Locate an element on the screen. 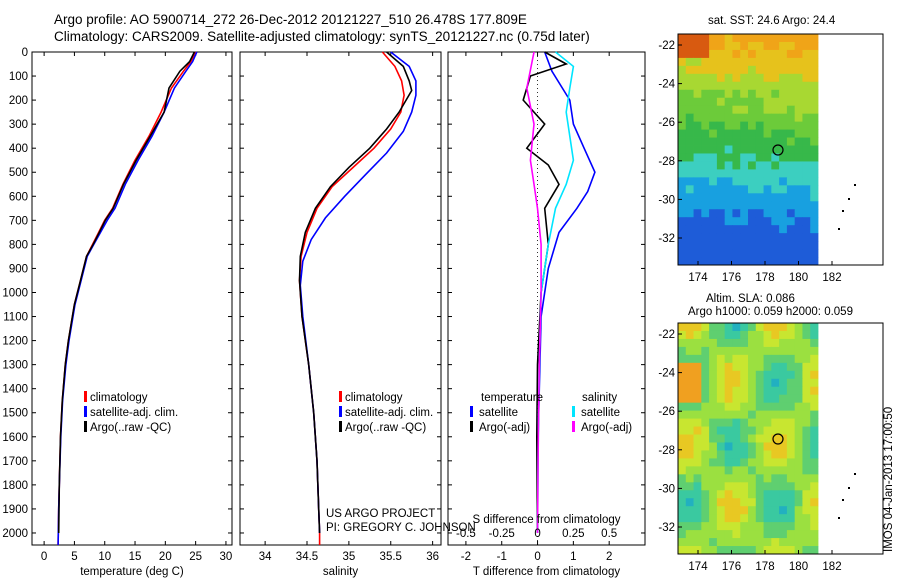 The image size is (900, 580). y-tick-label: 800 is located at coordinates (18, 245).